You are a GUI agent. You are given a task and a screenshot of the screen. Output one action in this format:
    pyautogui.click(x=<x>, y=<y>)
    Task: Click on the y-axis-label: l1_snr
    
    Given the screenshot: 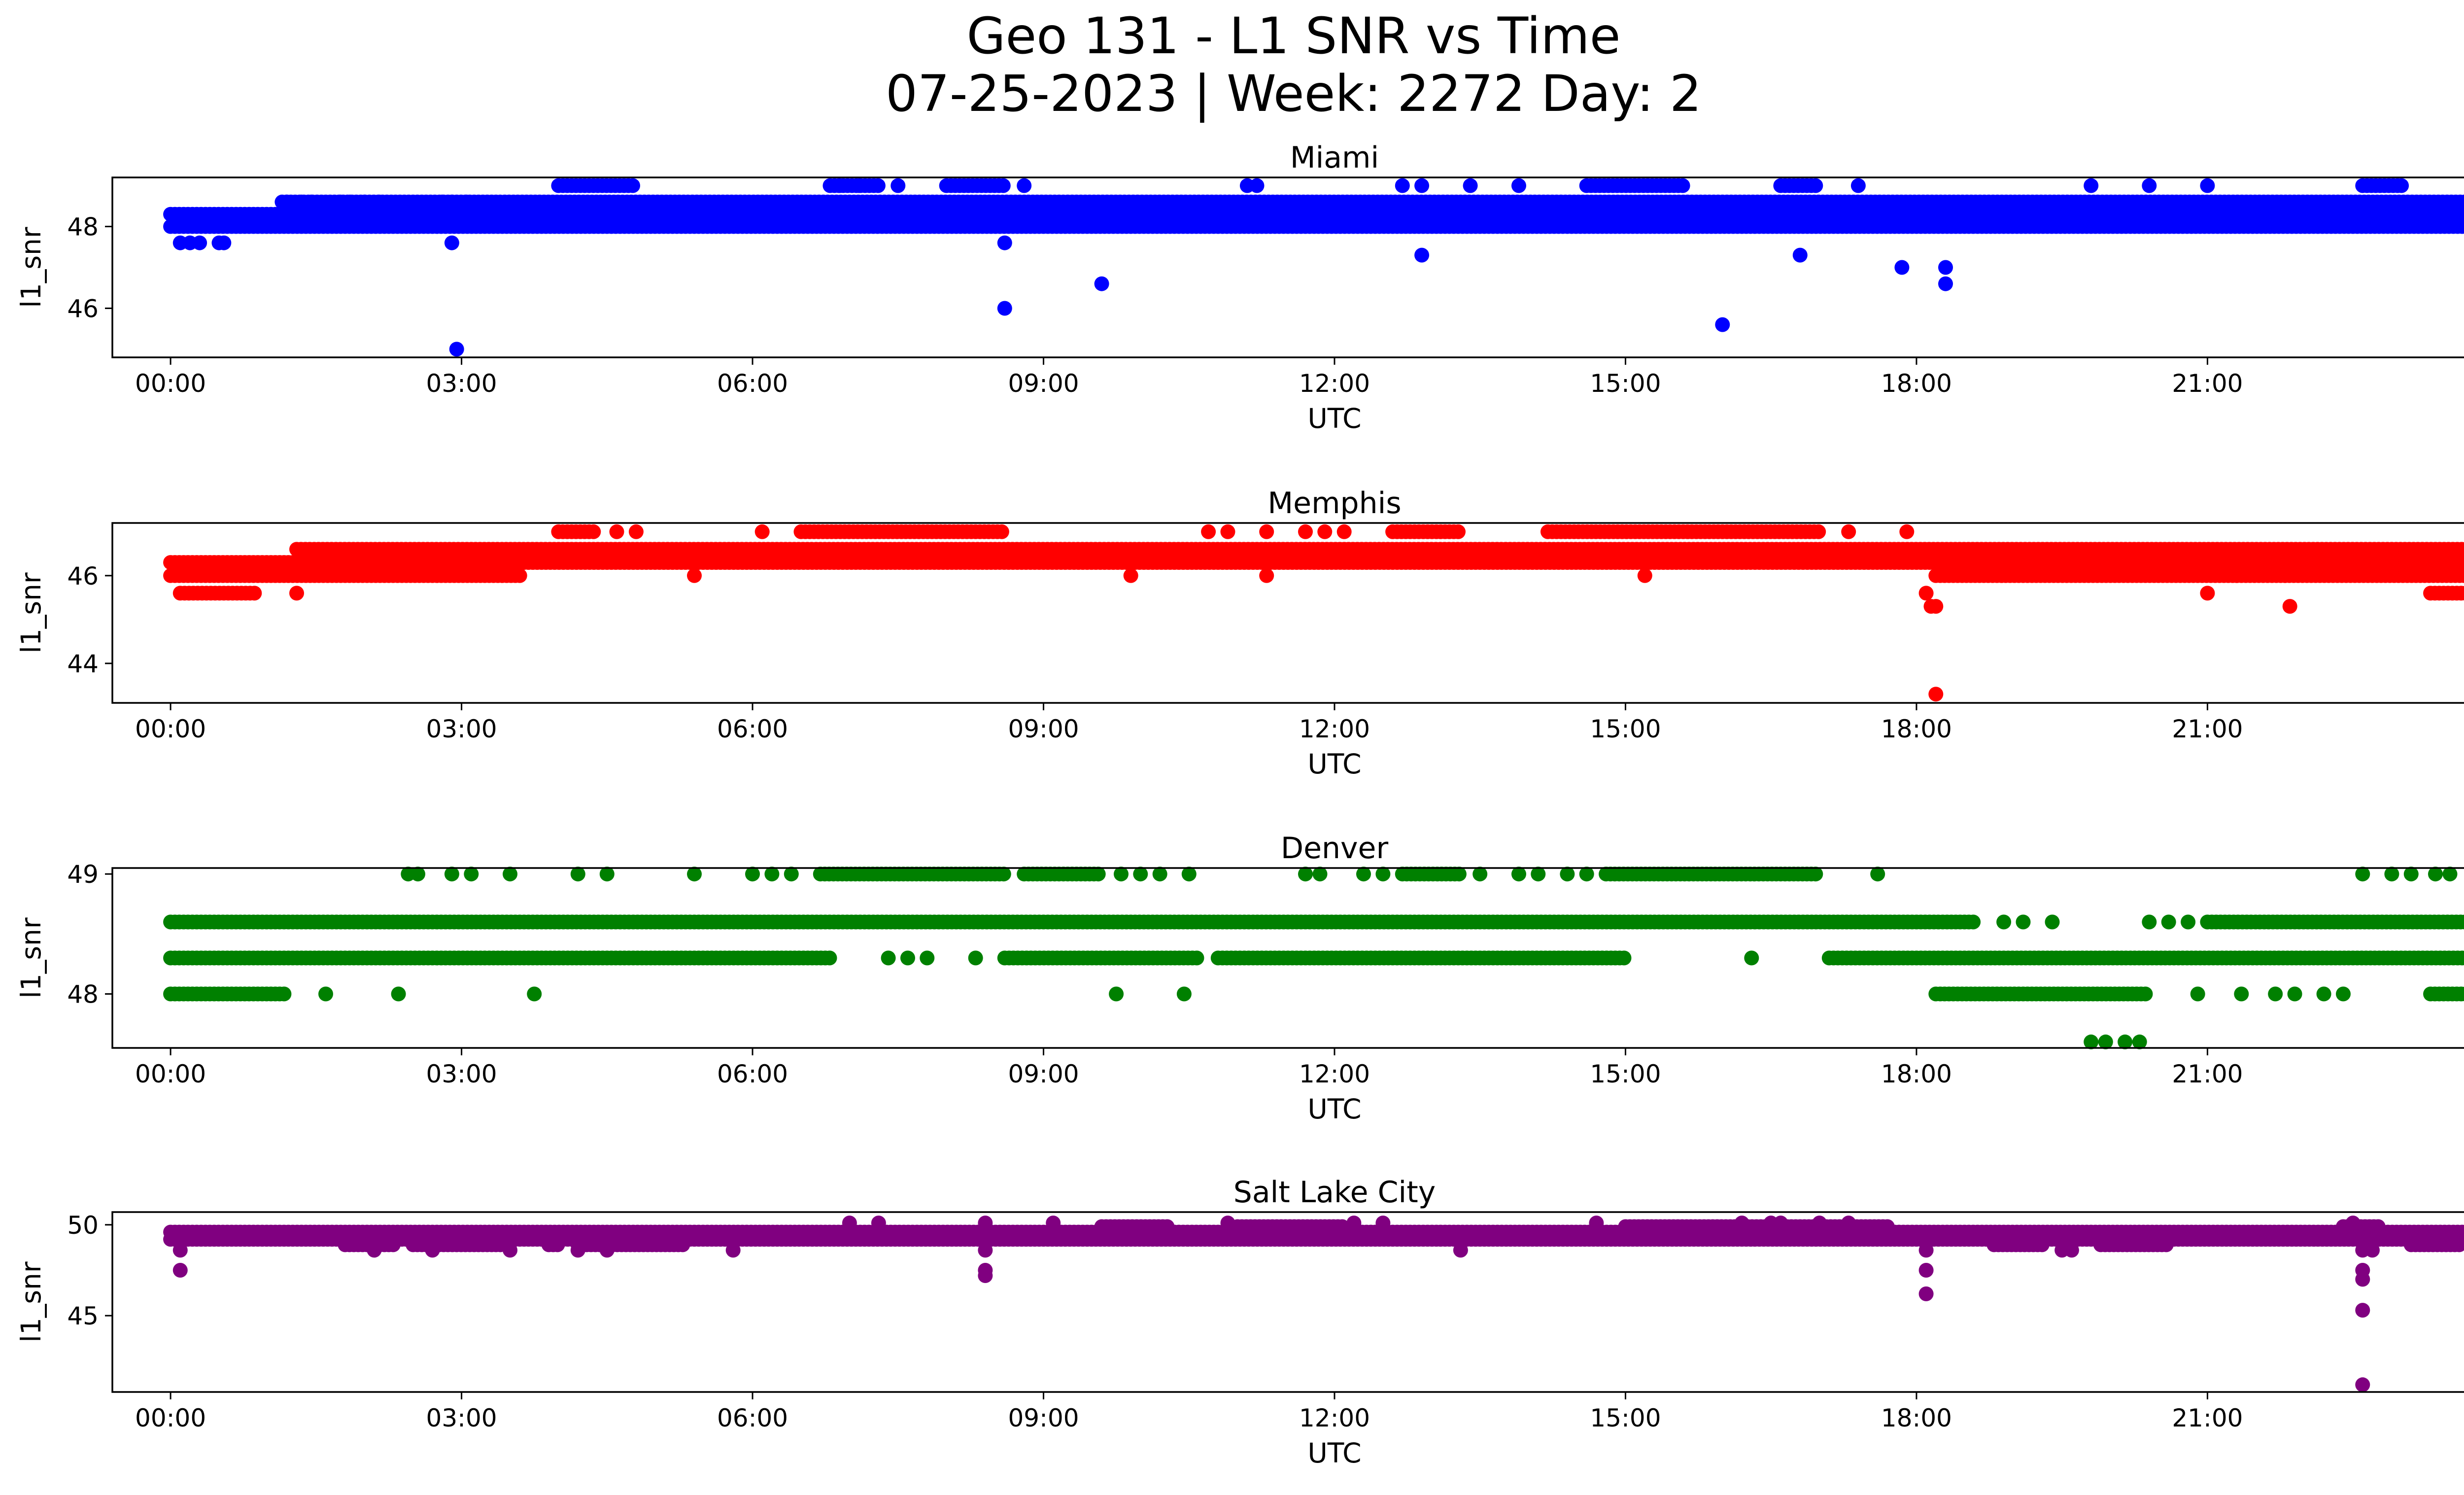 What is the action you would take?
    pyautogui.click(x=31, y=267)
    